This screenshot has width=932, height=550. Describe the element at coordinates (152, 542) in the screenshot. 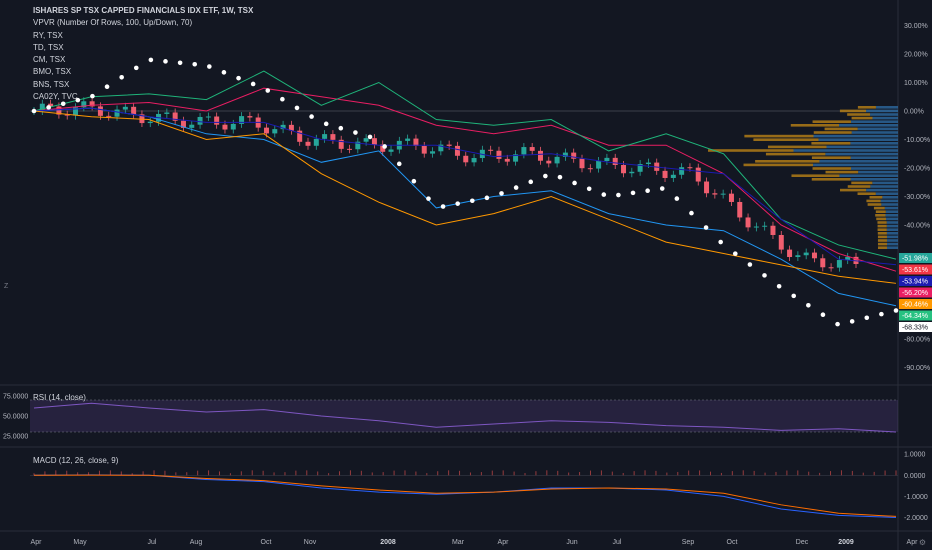

I see `time-tick-label: Jul` at that location.